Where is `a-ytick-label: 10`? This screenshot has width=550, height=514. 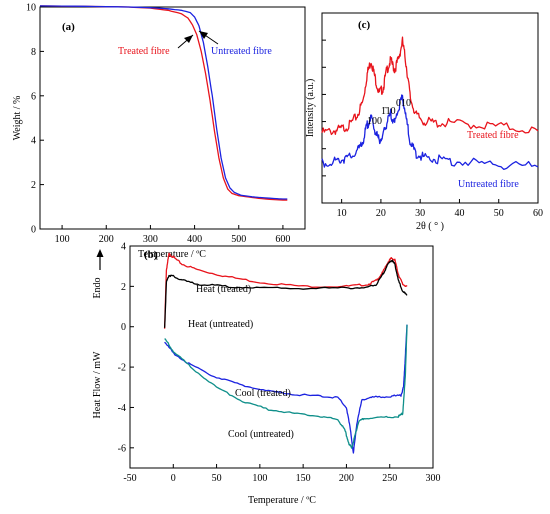 a-ytick-label: 10 is located at coordinates (31, 8).